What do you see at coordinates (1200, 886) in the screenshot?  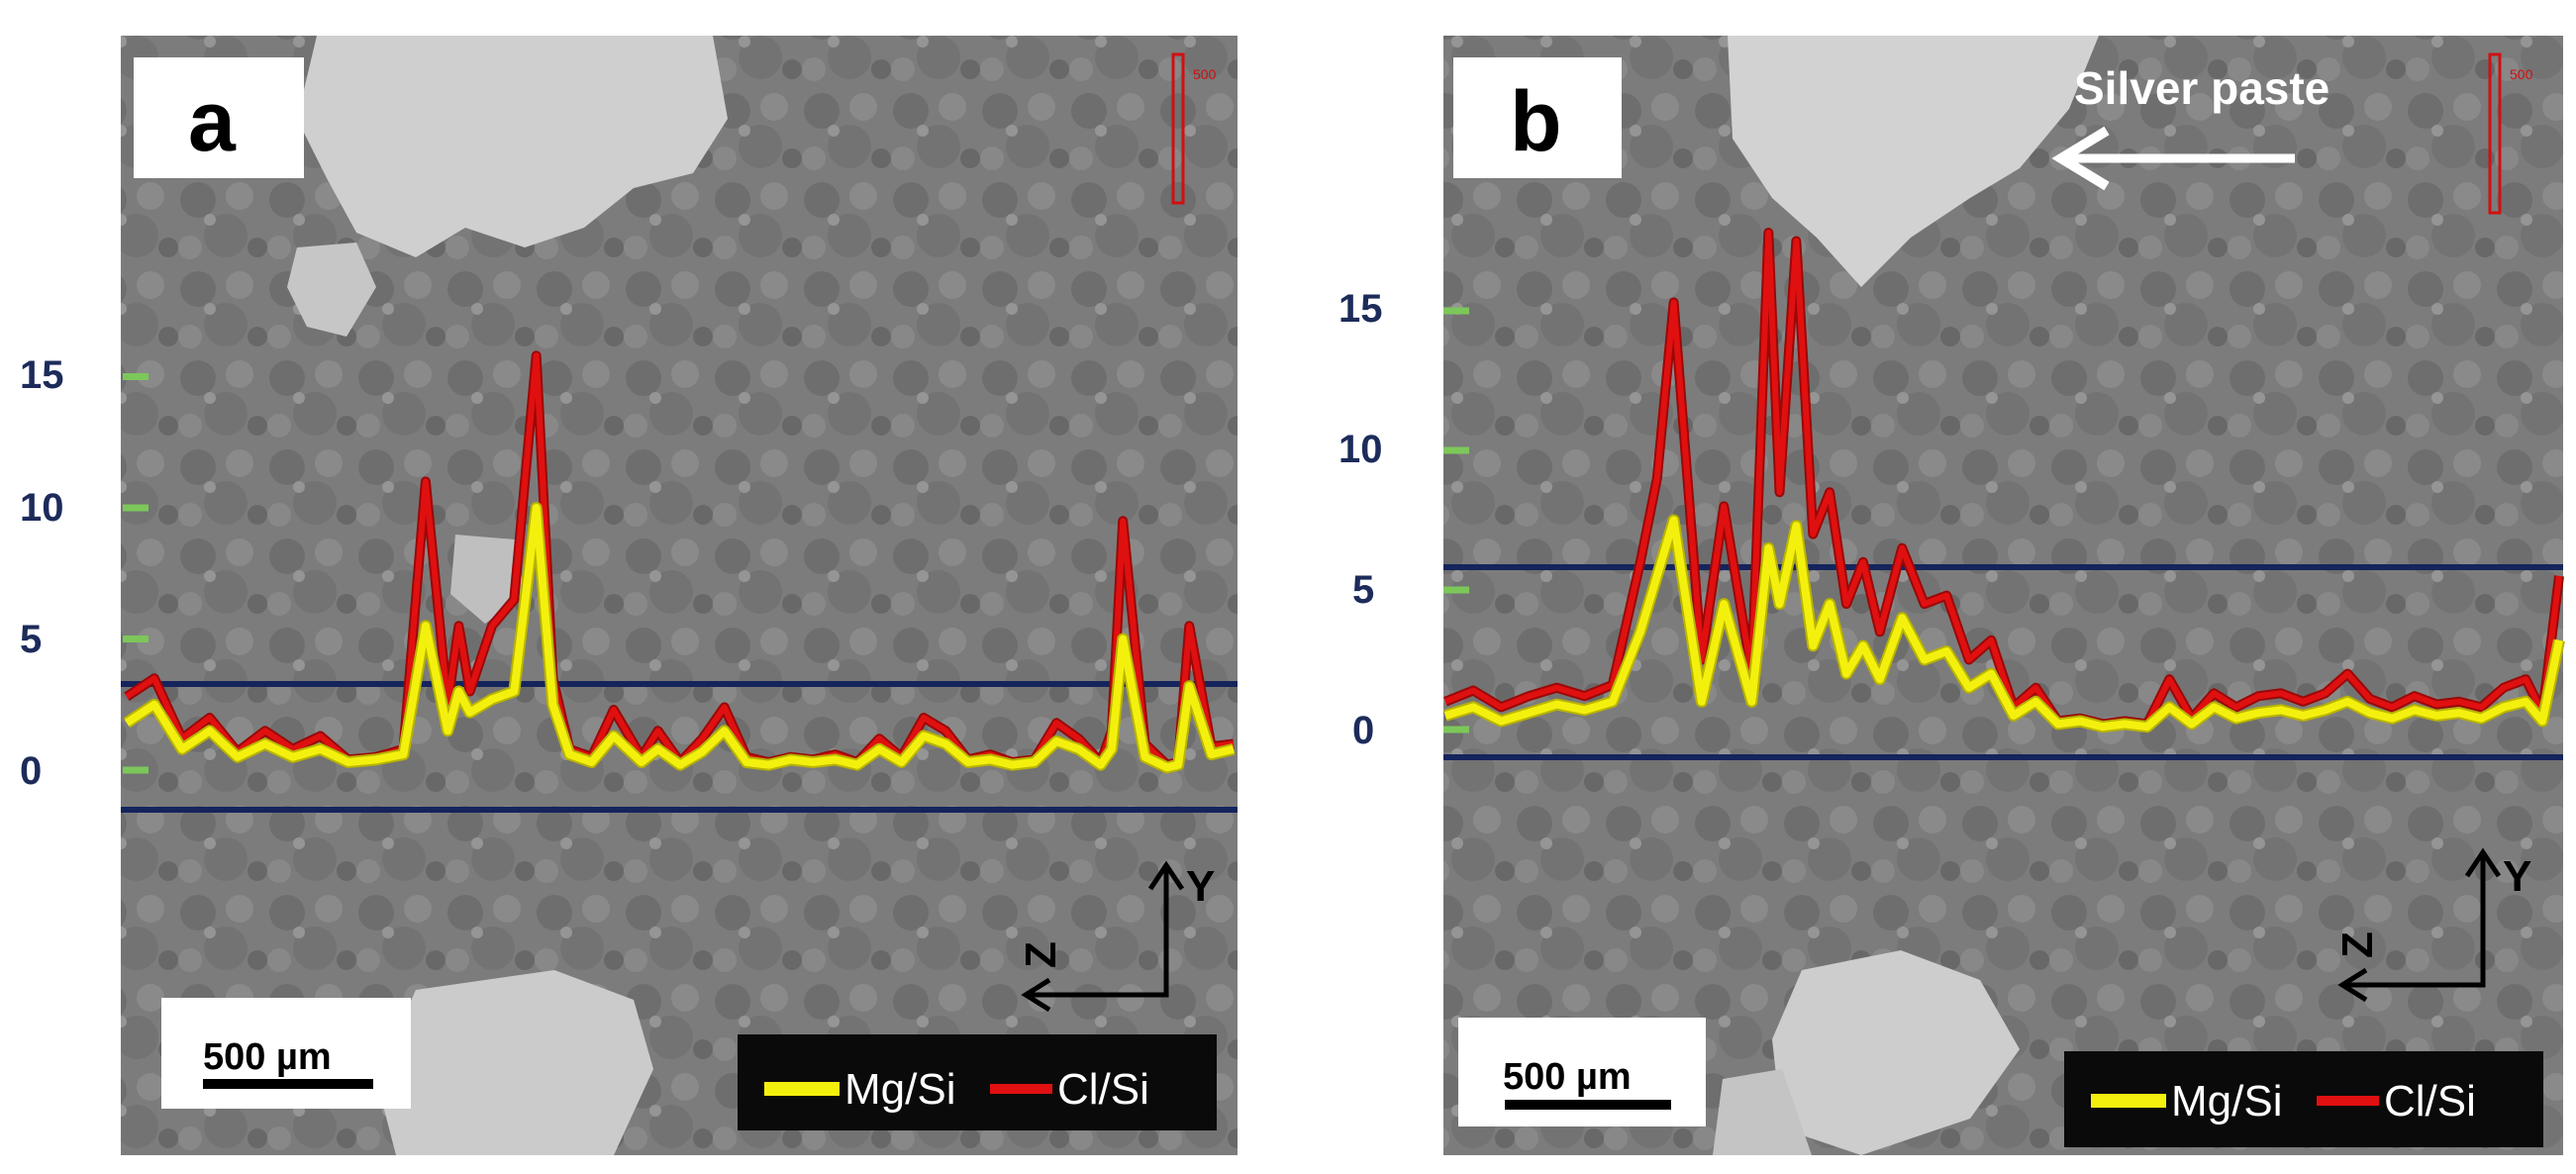 I see `axis-label-y-a: Y` at bounding box center [1200, 886].